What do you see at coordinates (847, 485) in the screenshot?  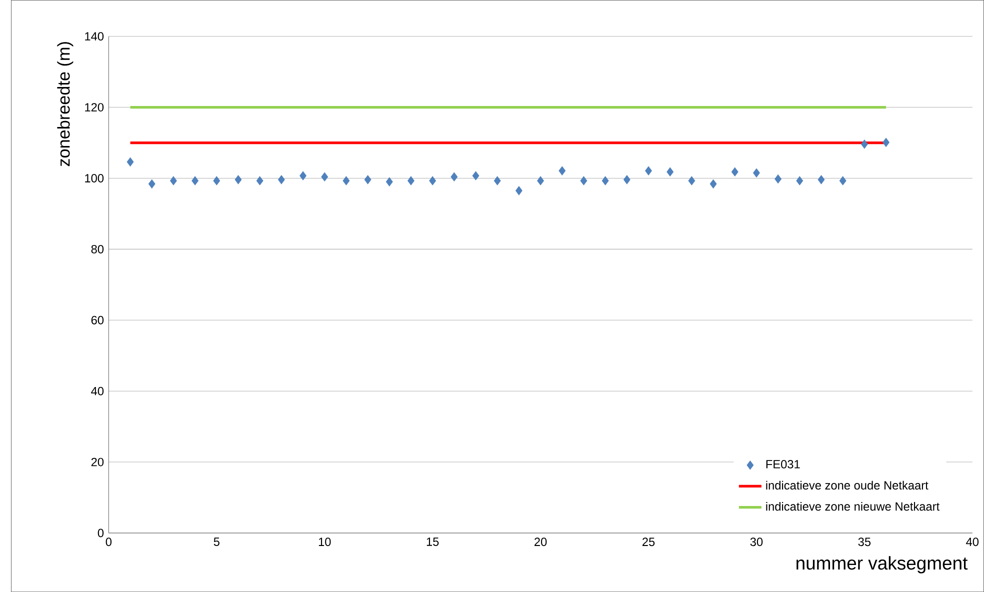 I see `legend-label: indicatieve zone oude Netkaart` at bounding box center [847, 485].